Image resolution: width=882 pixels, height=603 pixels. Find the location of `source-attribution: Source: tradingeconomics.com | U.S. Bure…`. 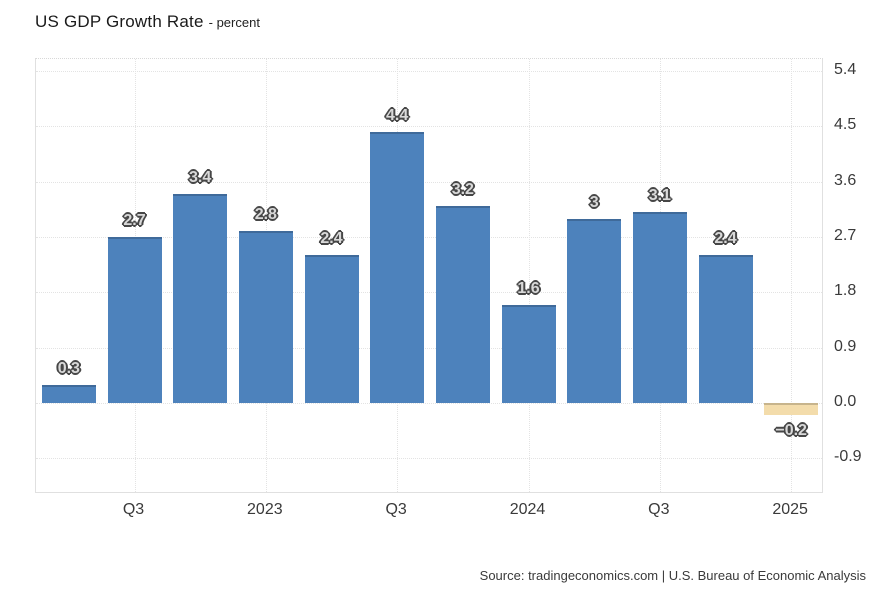

source-attribution: Source: tradingeconomics.com | U.S. Bure… is located at coordinates (672, 575).